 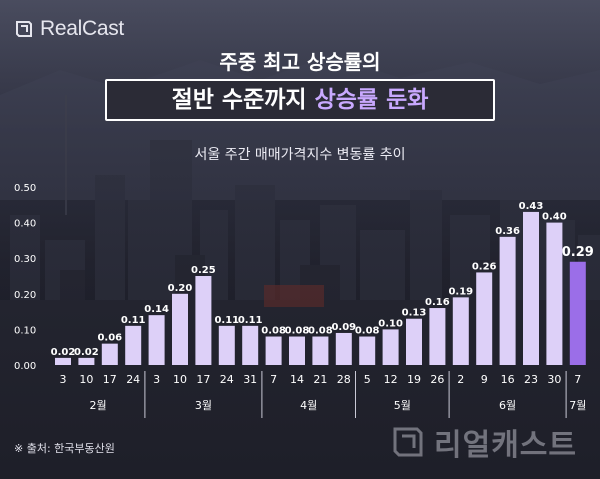 What do you see at coordinates (344, 379) in the screenshot?
I see `x-tick-label: 28` at bounding box center [344, 379].